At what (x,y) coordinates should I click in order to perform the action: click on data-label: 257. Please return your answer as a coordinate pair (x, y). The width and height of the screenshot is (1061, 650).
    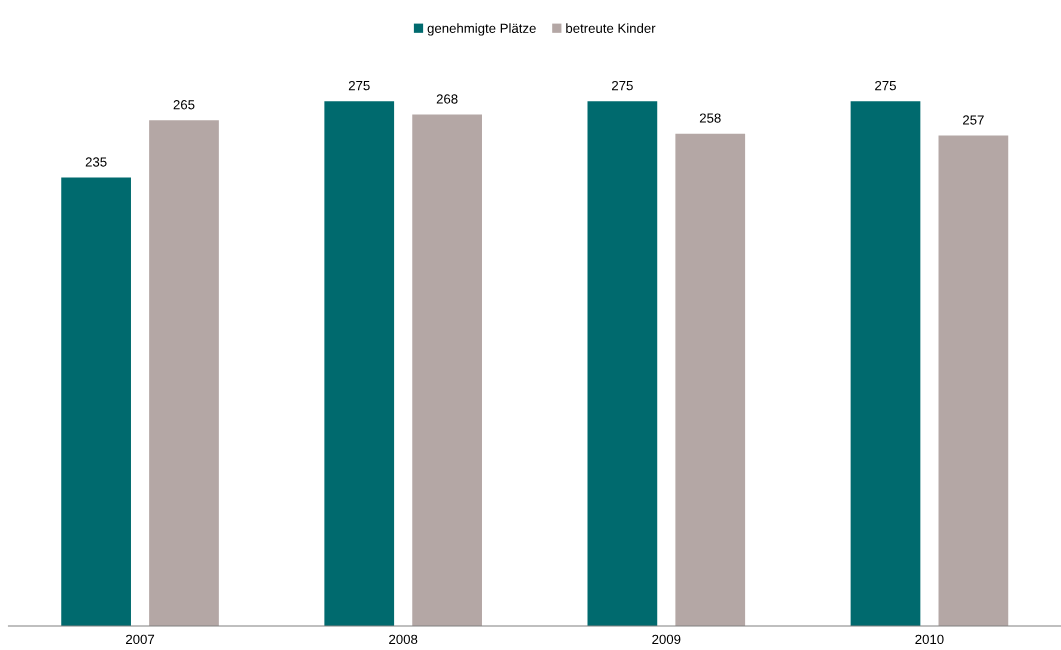
    Looking at the image, I should click on (973, 120).